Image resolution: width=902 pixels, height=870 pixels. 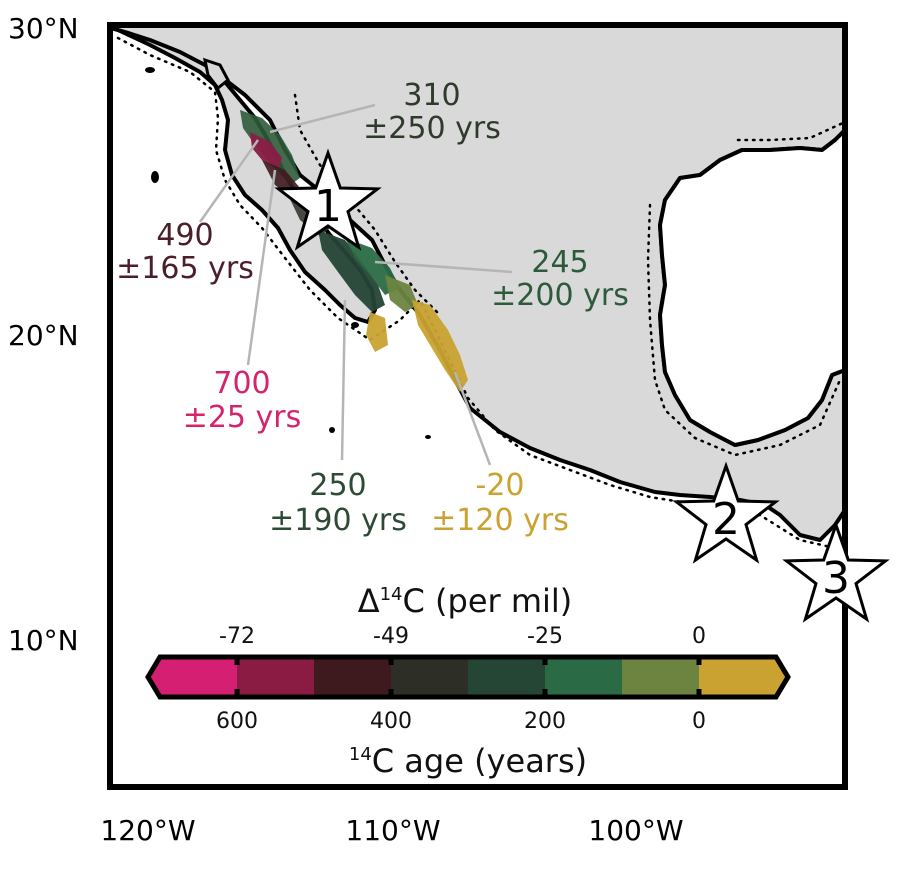 I want to click on annotation-uncertainty: ±190 yrs, so click(x=338, y=520).